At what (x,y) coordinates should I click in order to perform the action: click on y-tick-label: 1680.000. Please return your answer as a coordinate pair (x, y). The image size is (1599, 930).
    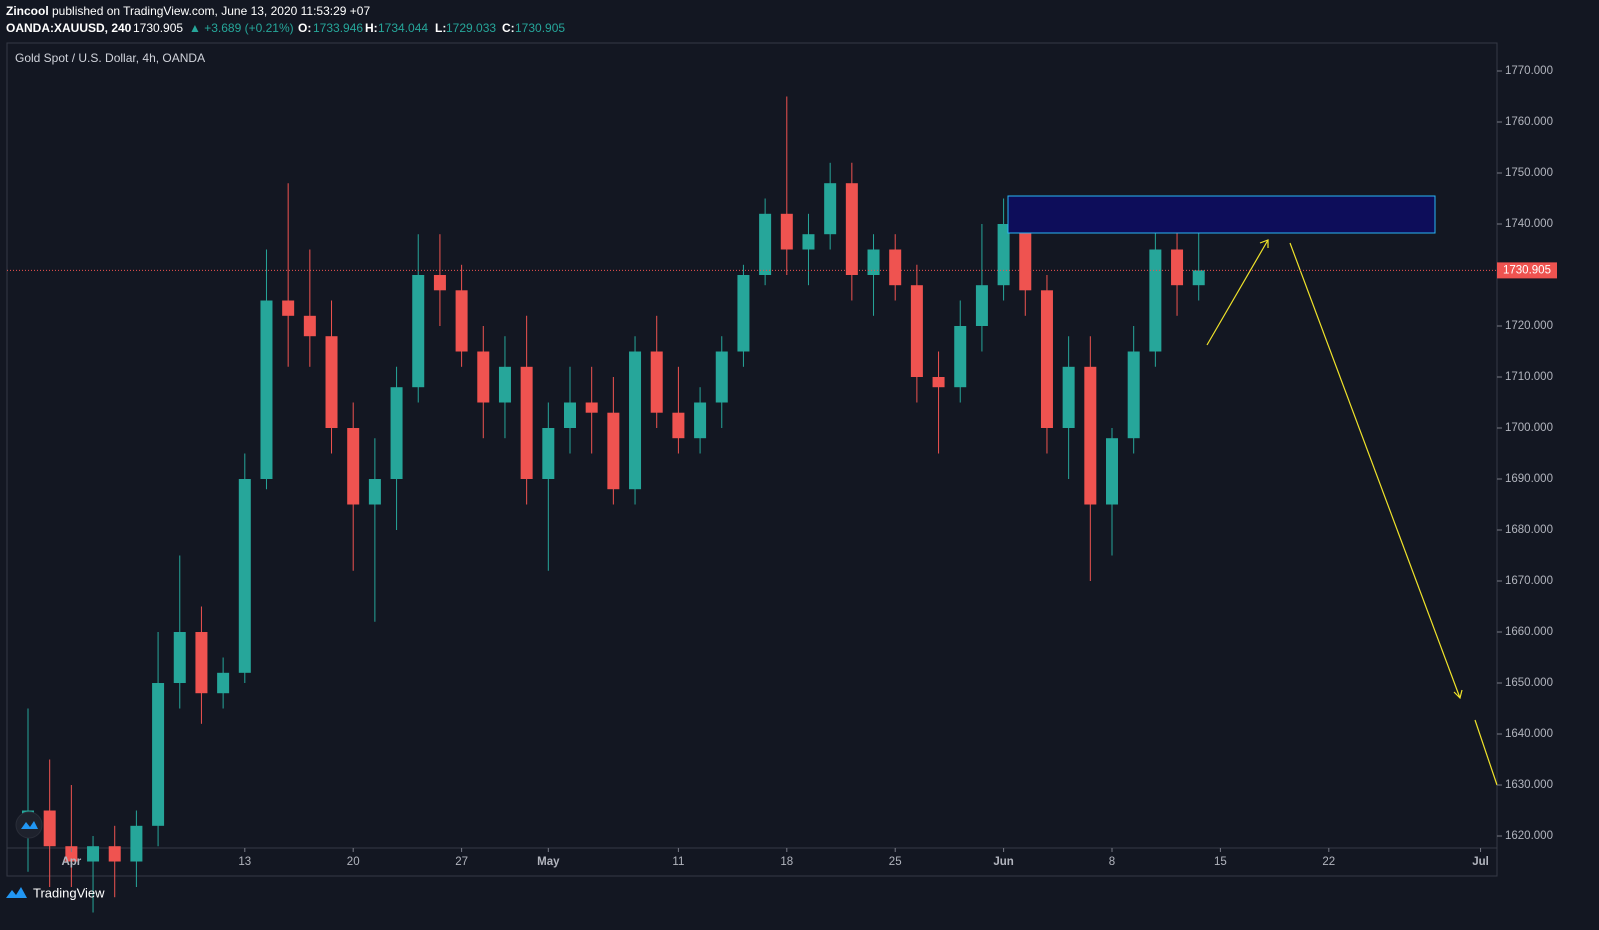
    Looking at the image, I should click on (1529, 530).